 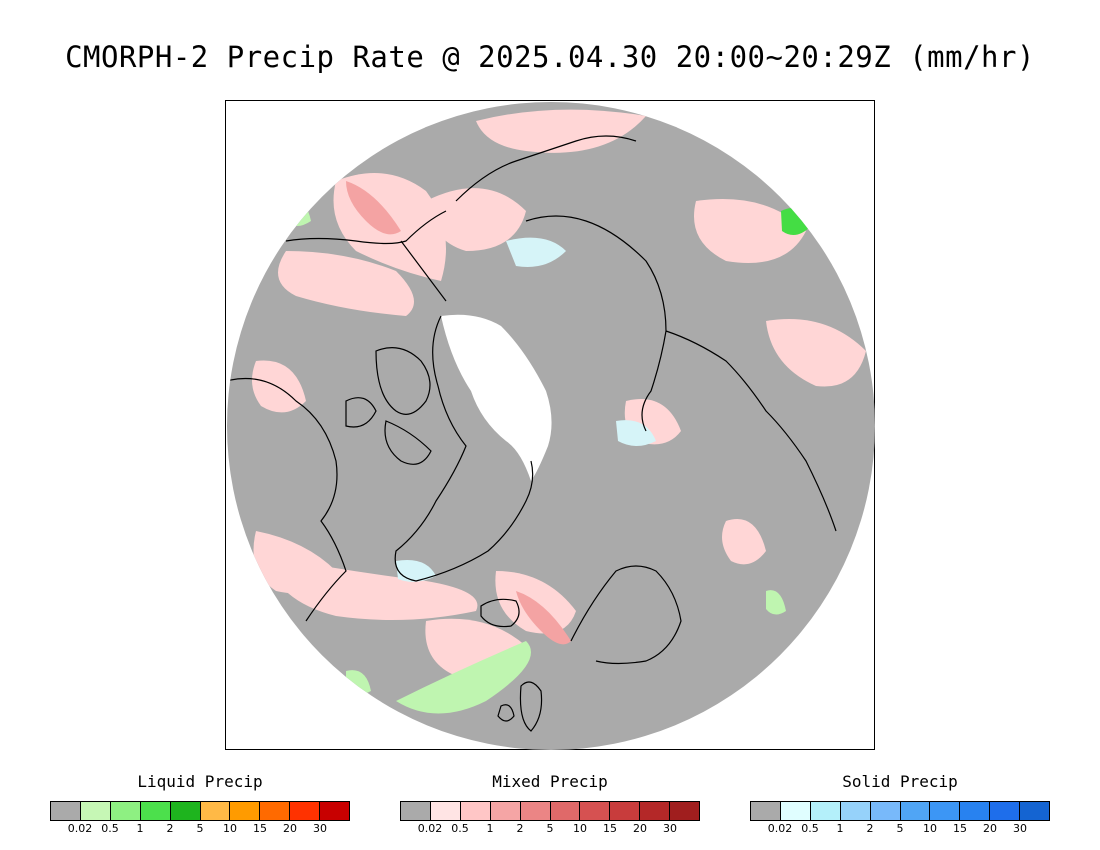 What do you see at coordinates (500, 613) in the screenshot?
I see `coastline-iceland` at bounding box center [500, 613].